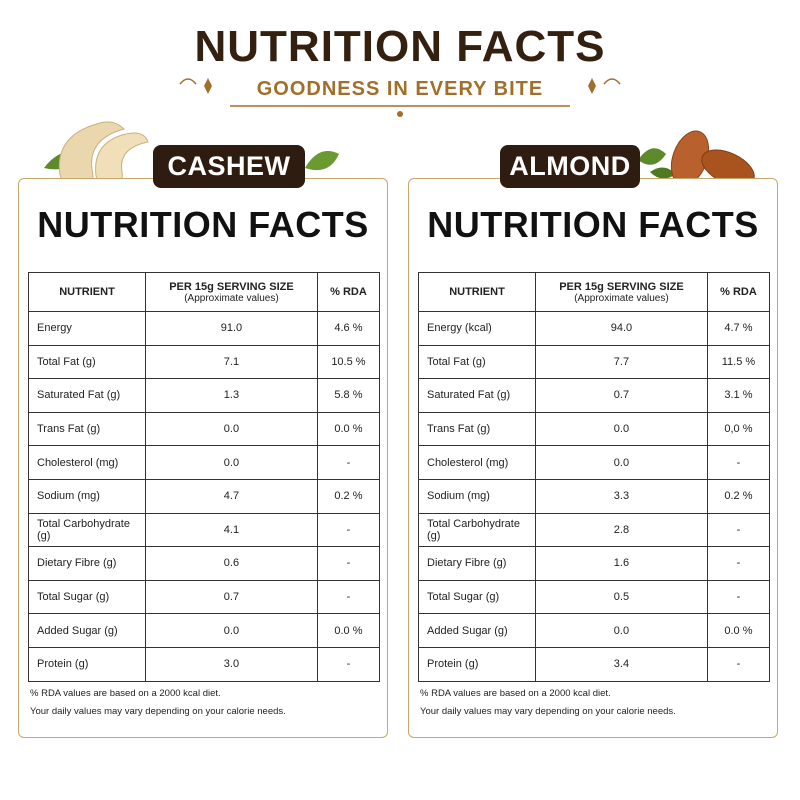  I want to click on table-cell: 1.3, so click(231, 395).